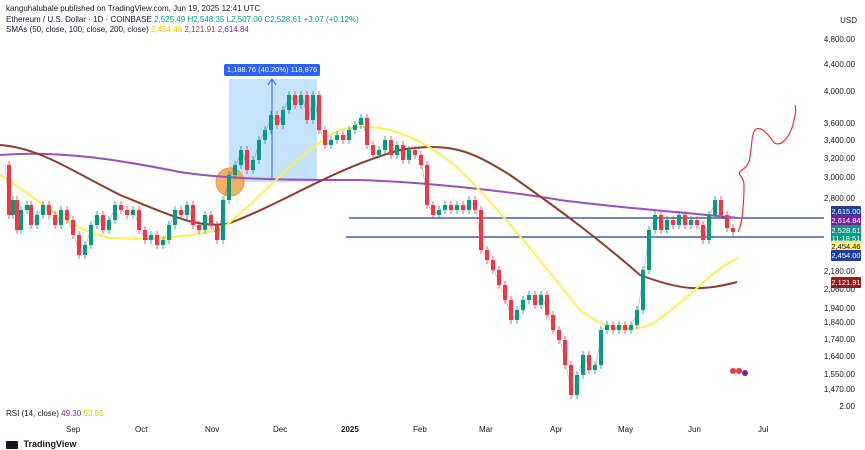 This screenshot has height=450, width=865. I want to click on sma200-value: 2,614.84, so click(233, 29).